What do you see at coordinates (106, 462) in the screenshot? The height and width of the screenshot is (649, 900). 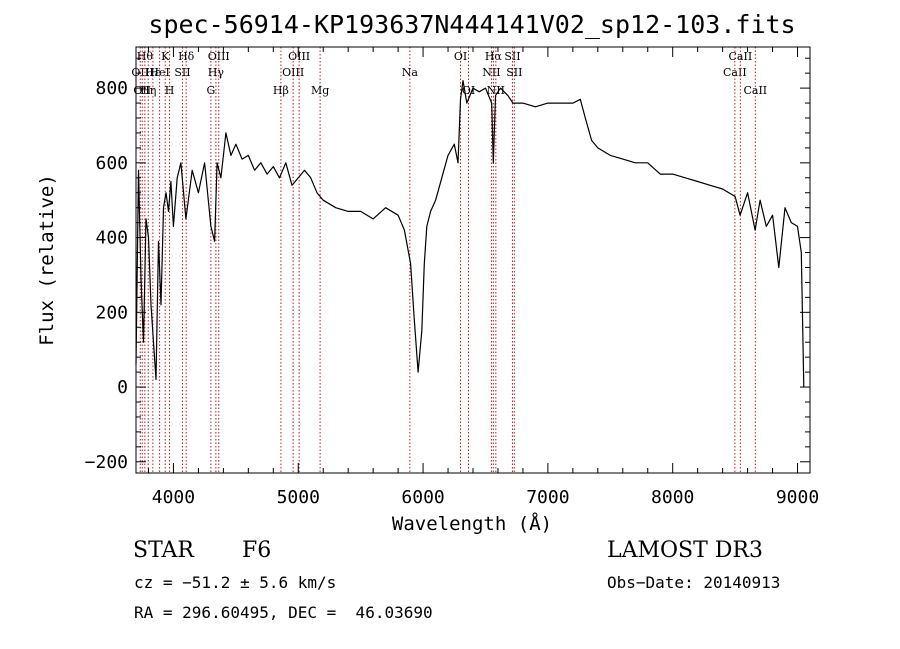 I see `y-tick-label-0: −200` at bounding box center [106, 462].